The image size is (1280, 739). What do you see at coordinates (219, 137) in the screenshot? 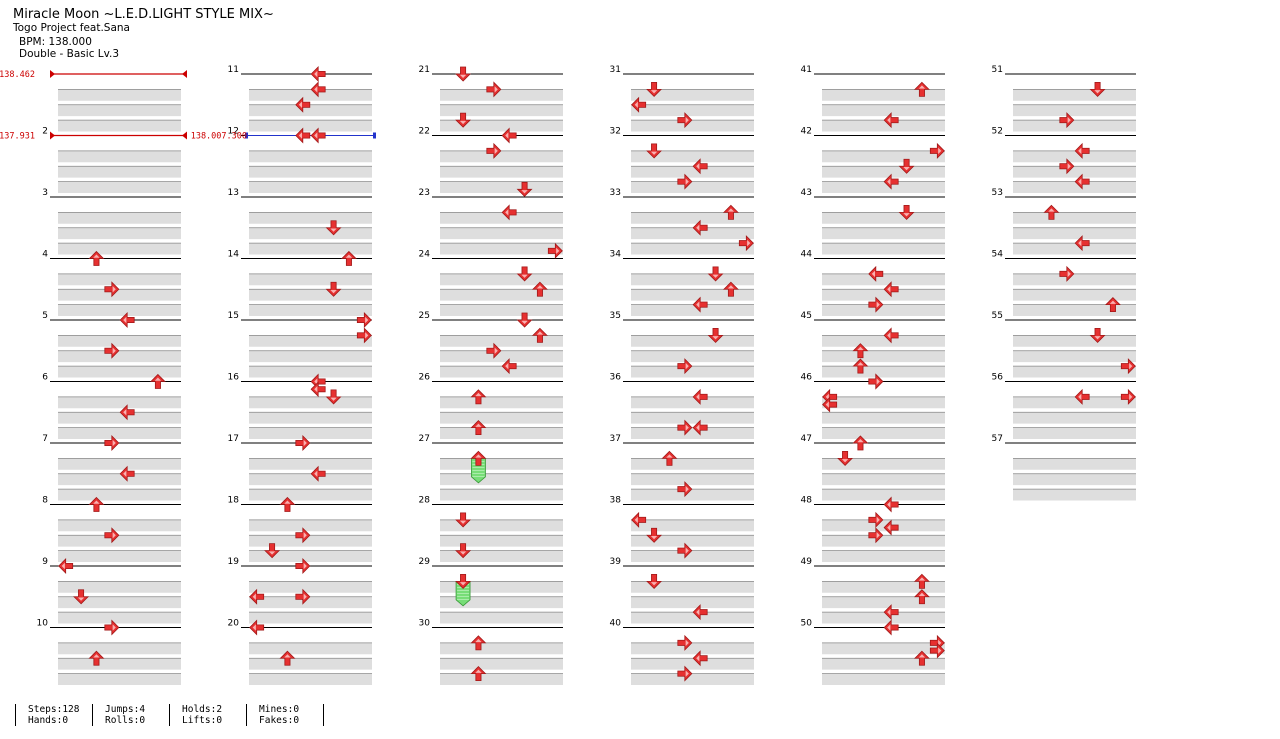
I see `change-label: 138.007.300` at bounding box center [219, 137].